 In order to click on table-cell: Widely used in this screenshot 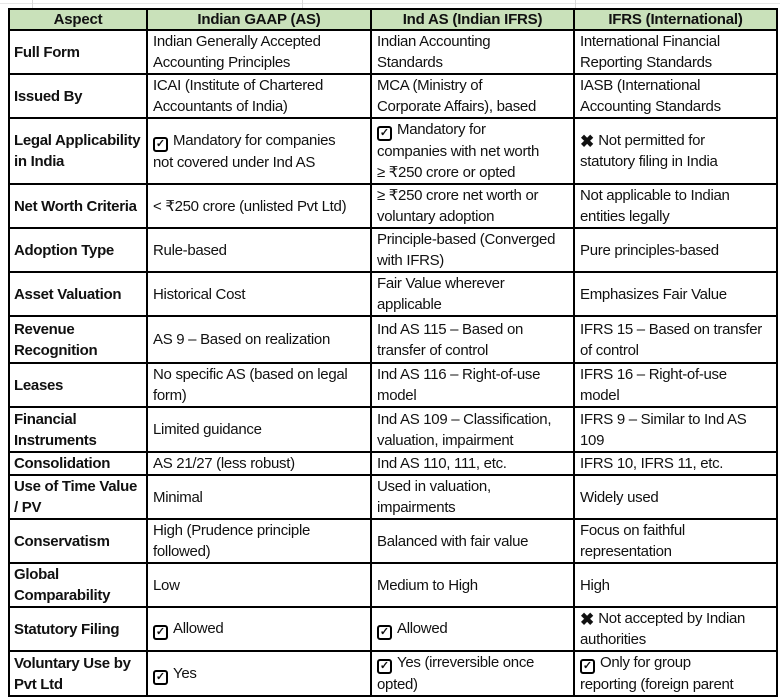, I will do `click(675, 497)`.